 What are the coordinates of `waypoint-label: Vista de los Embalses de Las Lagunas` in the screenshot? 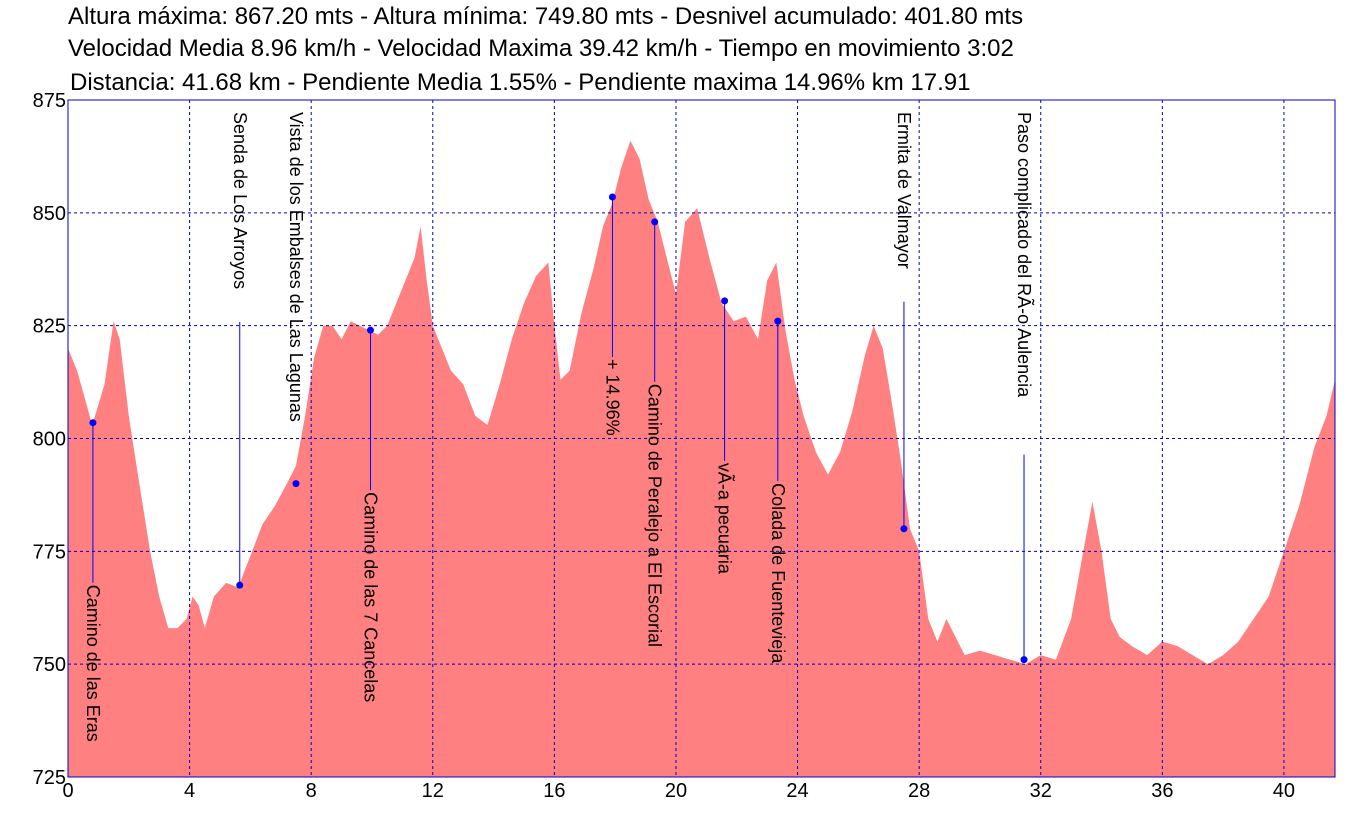 It's located at (296, 267).